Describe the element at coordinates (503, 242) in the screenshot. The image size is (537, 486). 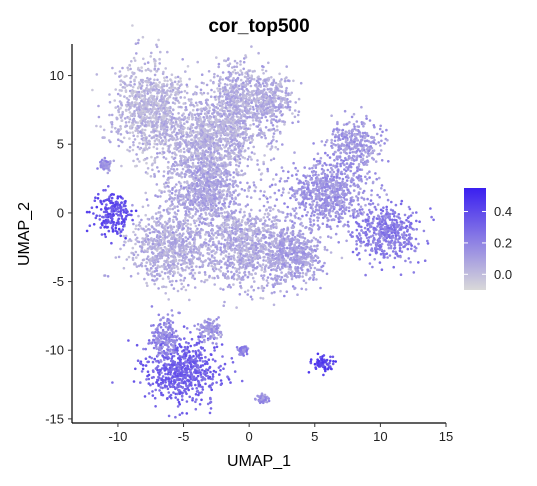
I see `colorbar-tick-label: 0.2` at that location.